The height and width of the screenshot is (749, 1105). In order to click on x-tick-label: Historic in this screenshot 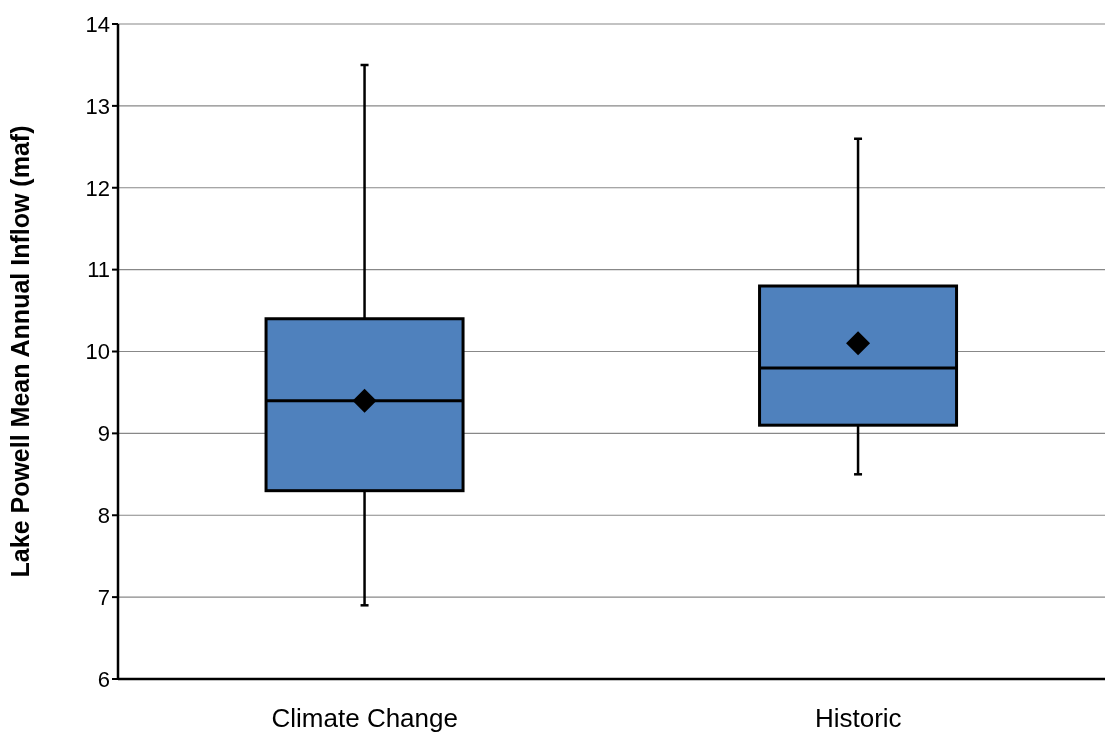, I will do `click(858, 718)`.